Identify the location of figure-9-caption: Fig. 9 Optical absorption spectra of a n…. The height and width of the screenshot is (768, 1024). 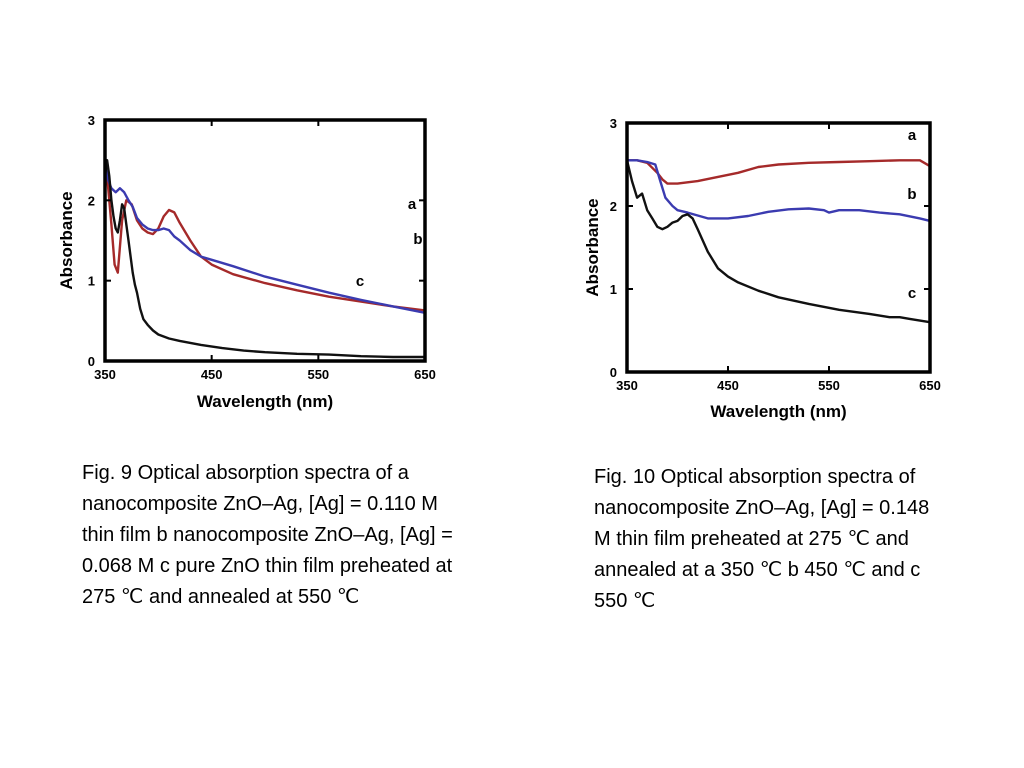
(267, 535).